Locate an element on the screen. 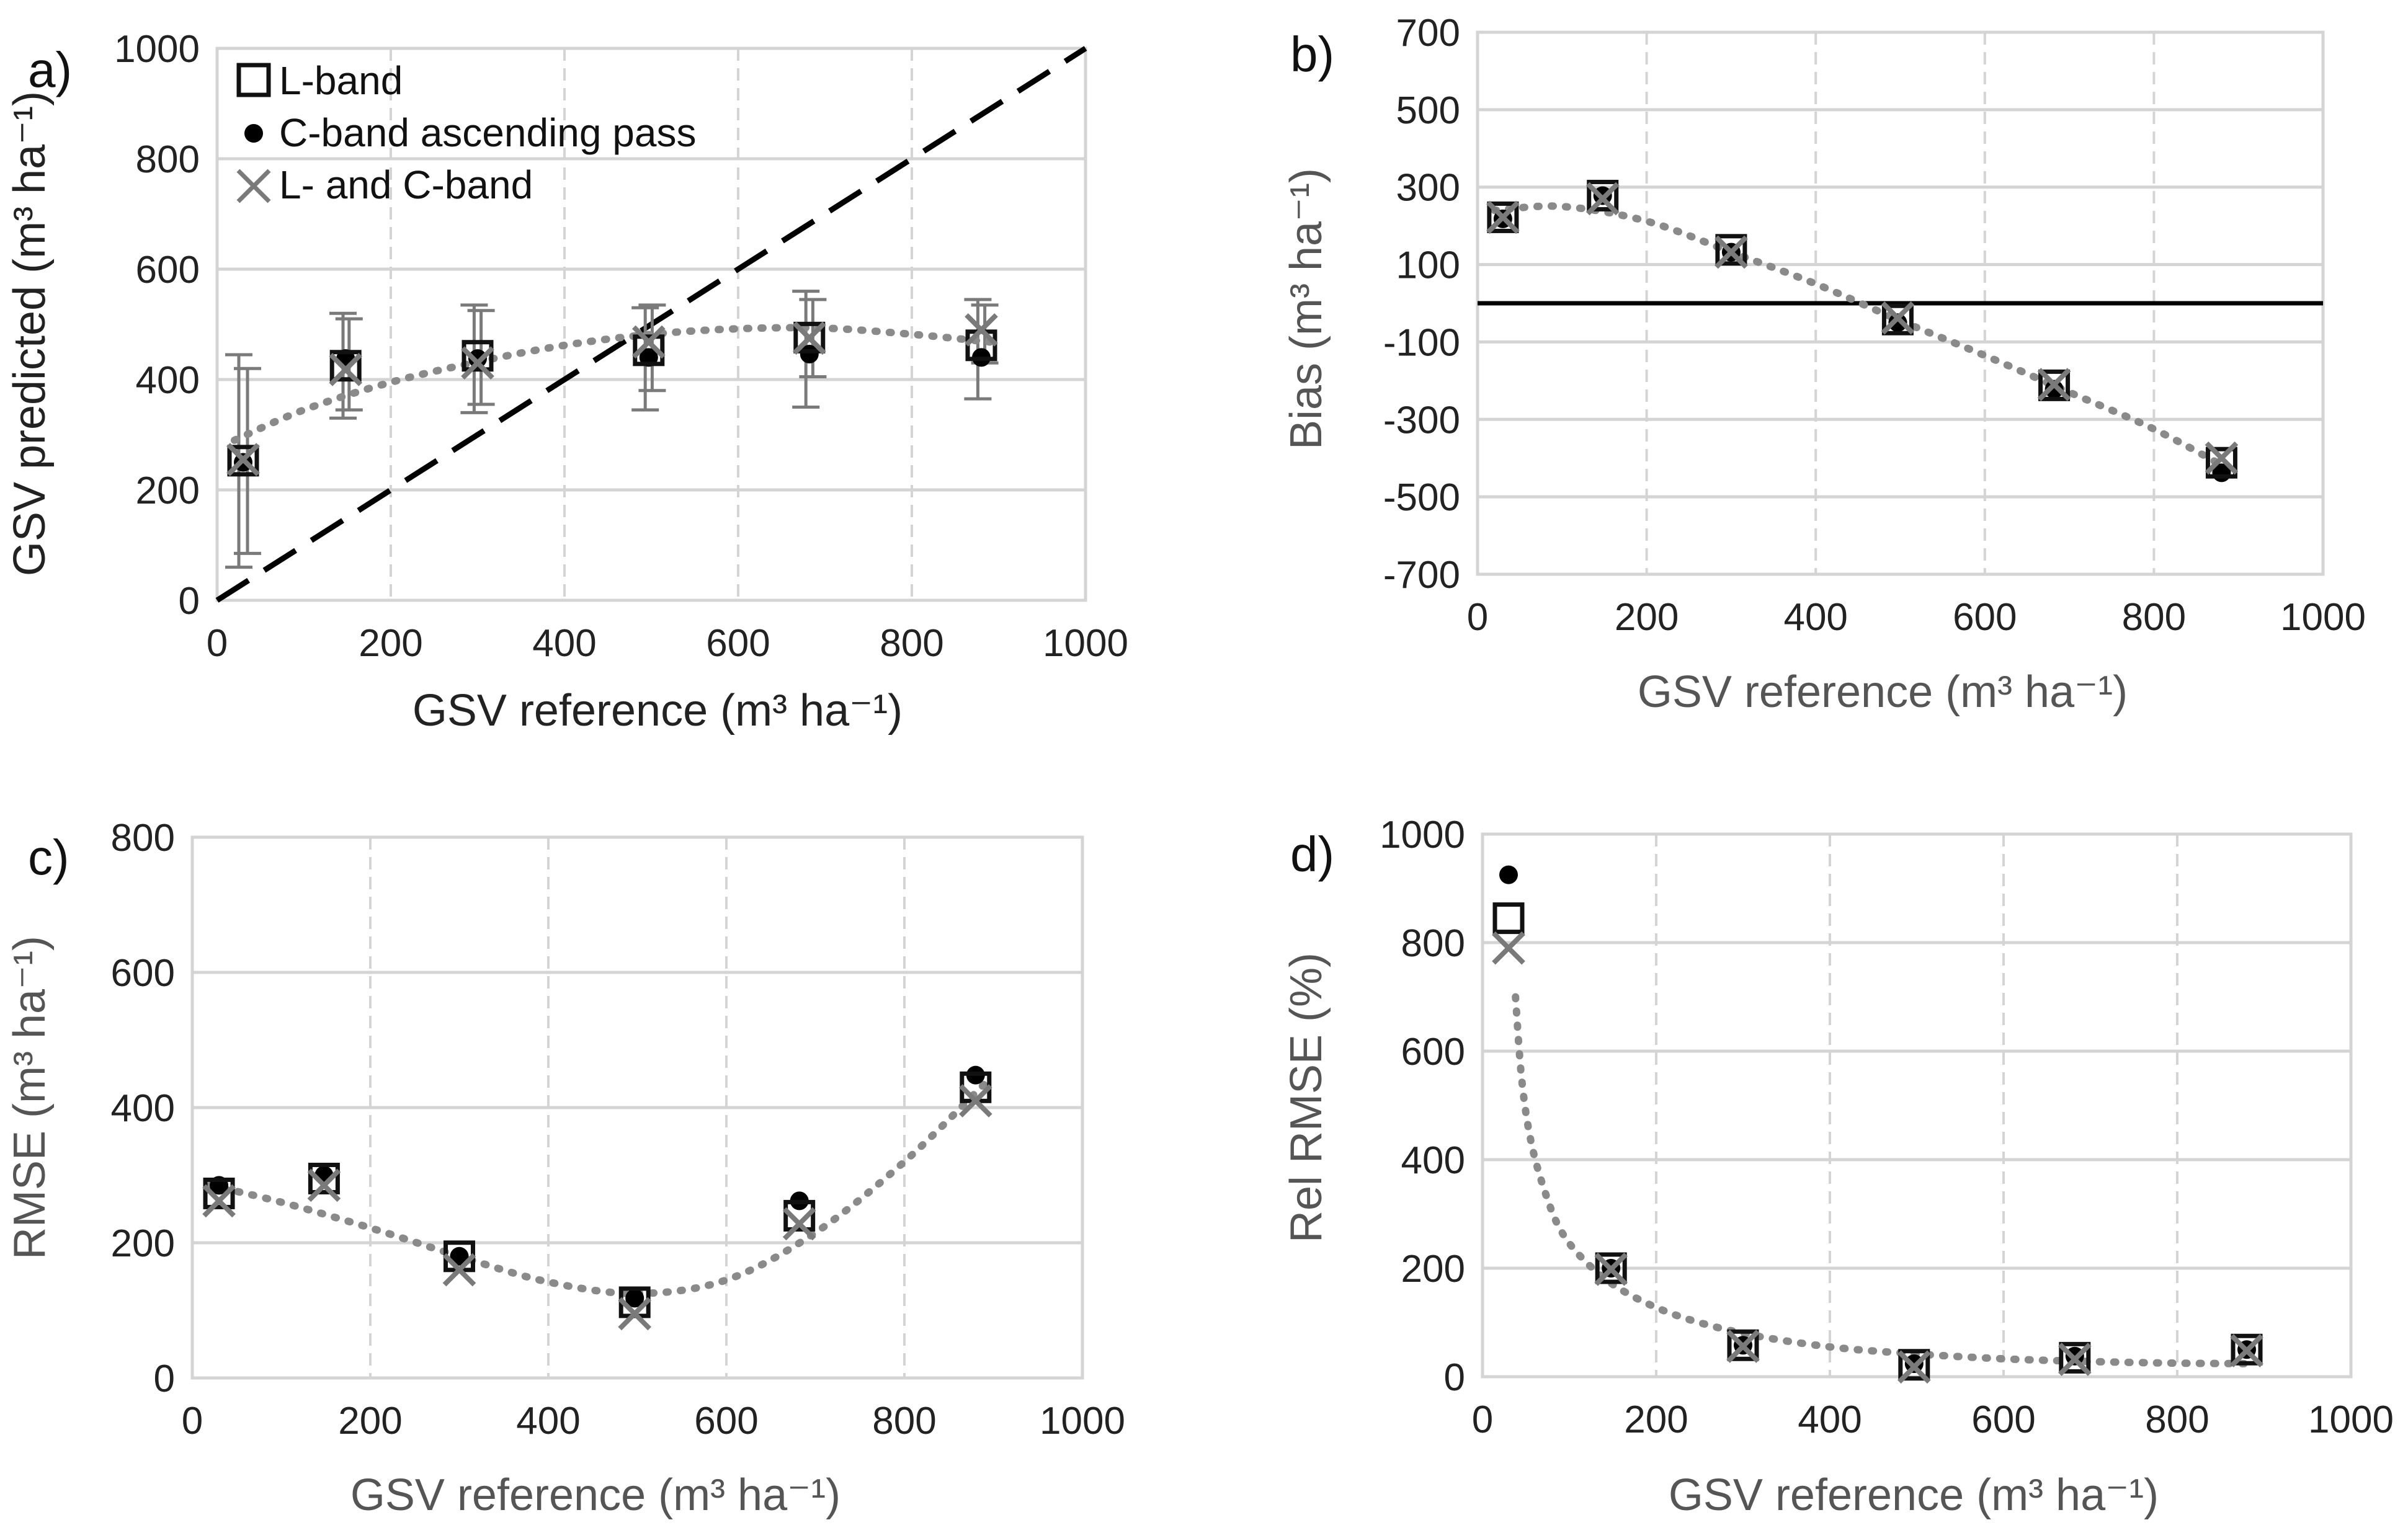 This screenshot has height=1533, width=2408. y-tick-label: -100 is located at coordinates (1421, 342).